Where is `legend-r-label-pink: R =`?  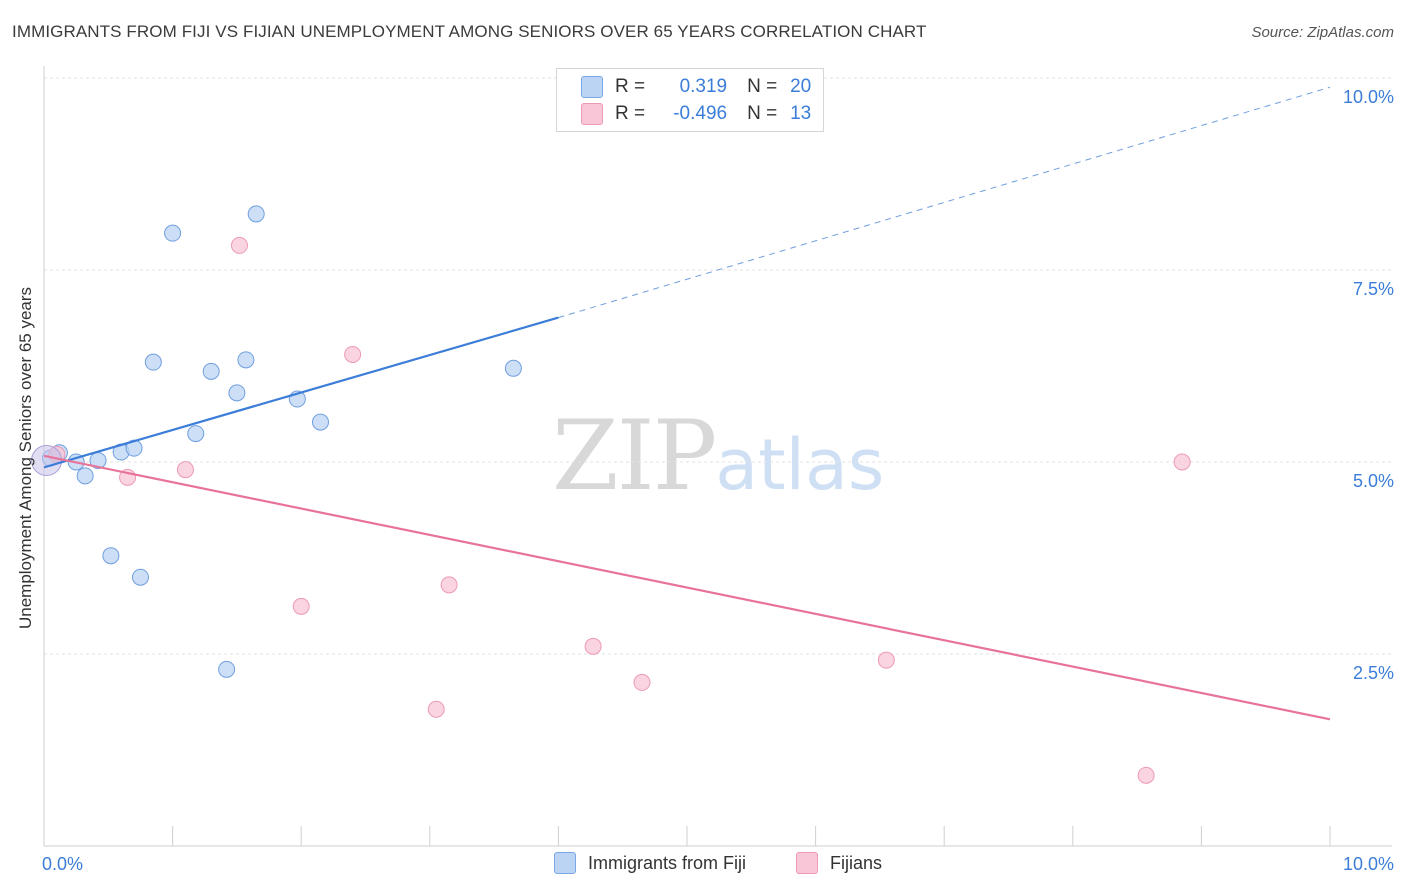 legend-r-label-pink: R = is located at coordinates (630, 113).